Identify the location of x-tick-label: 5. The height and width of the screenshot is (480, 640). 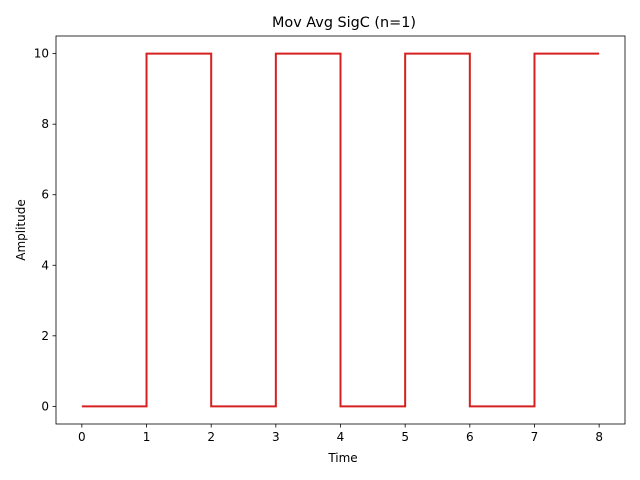
(405, 437).